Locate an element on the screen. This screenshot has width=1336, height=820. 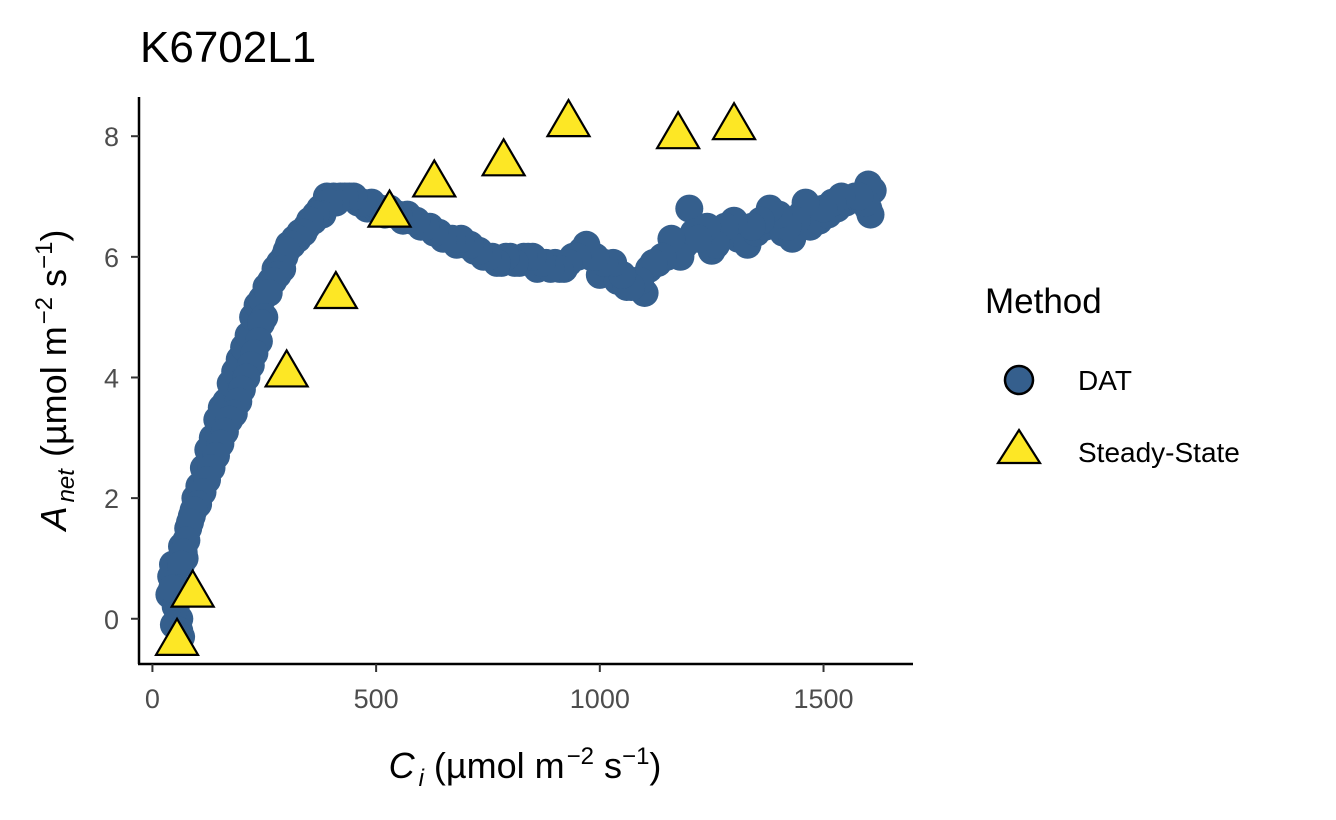
x-tick-label: 500 is located at coordinates (376, 699).